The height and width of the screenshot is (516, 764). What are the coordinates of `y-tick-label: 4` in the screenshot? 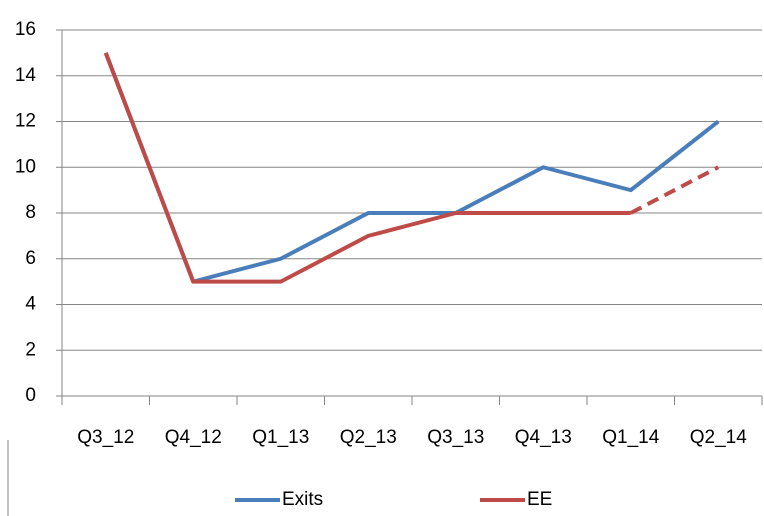 It's located at (30, 304).